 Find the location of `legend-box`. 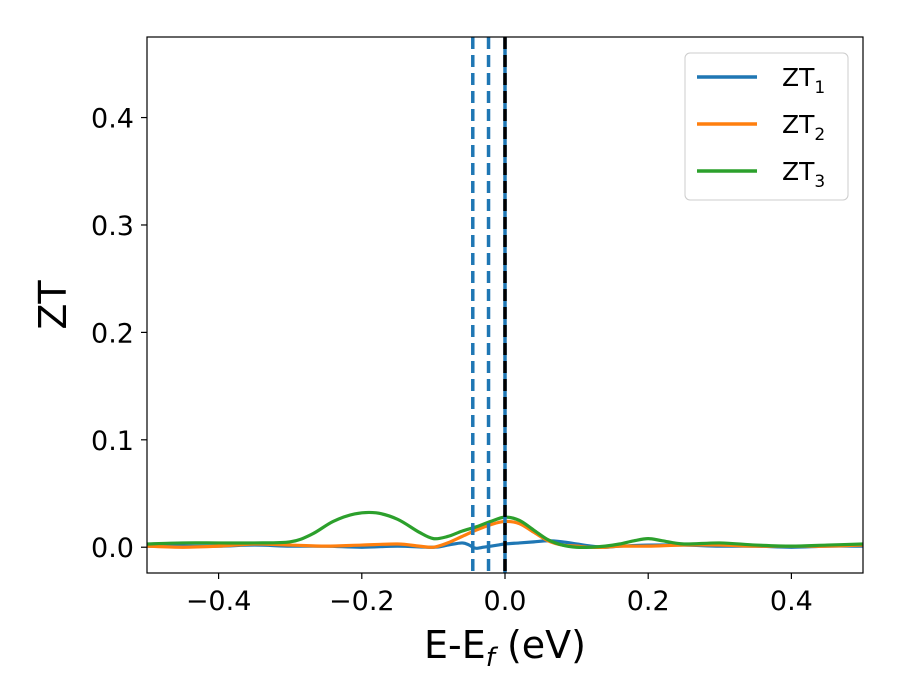

legend-box is located at coordinates (766, 126).